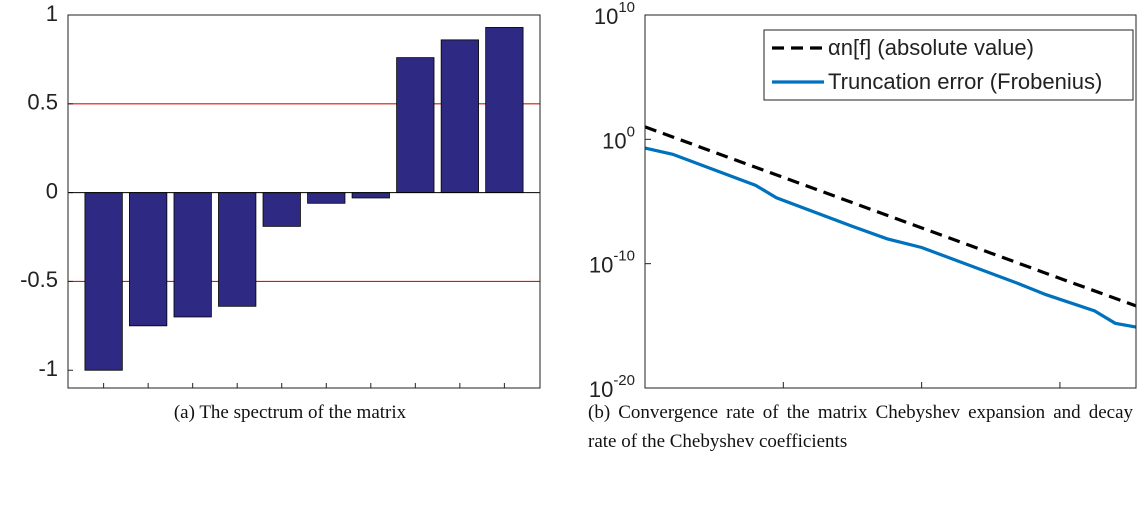 The image size is (1143, 516). I want to click on y-tick-label: -0.5, so click(39, 279).